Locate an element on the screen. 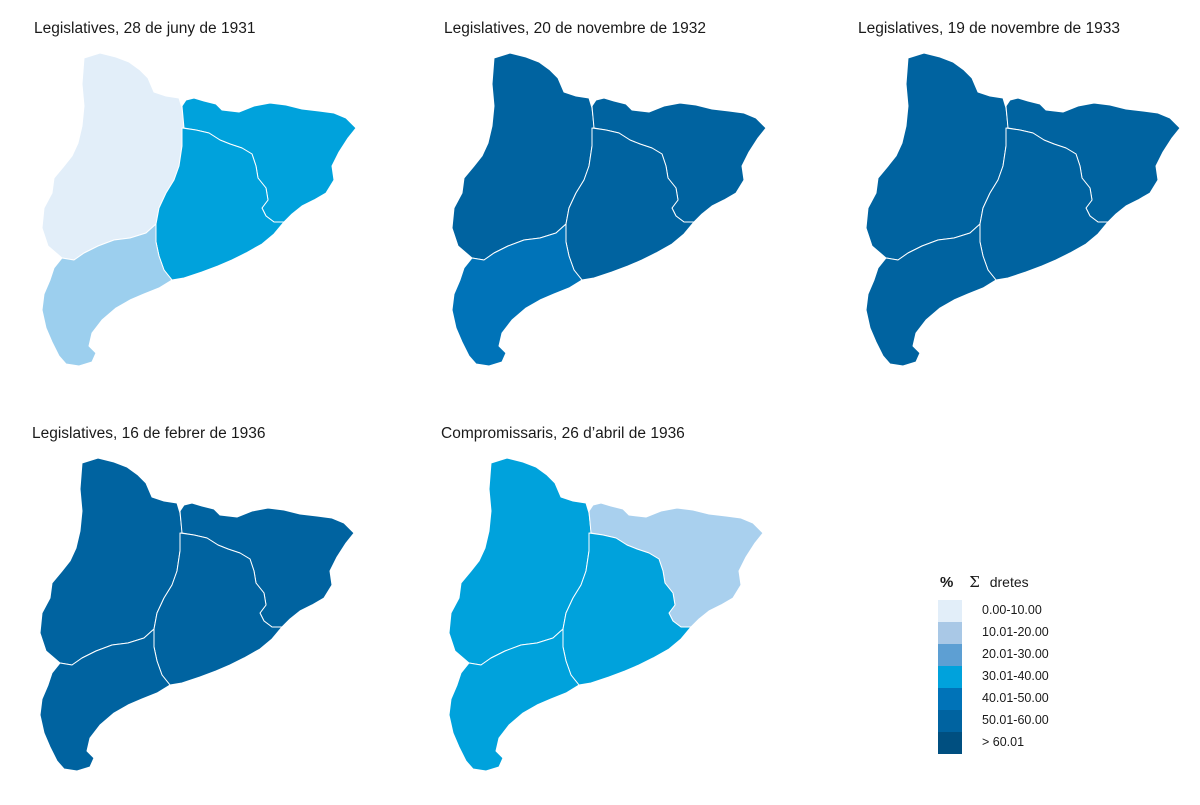  map-title: Legislatives, 19 de novembre de 1933 is located at coordinates (989, 28).